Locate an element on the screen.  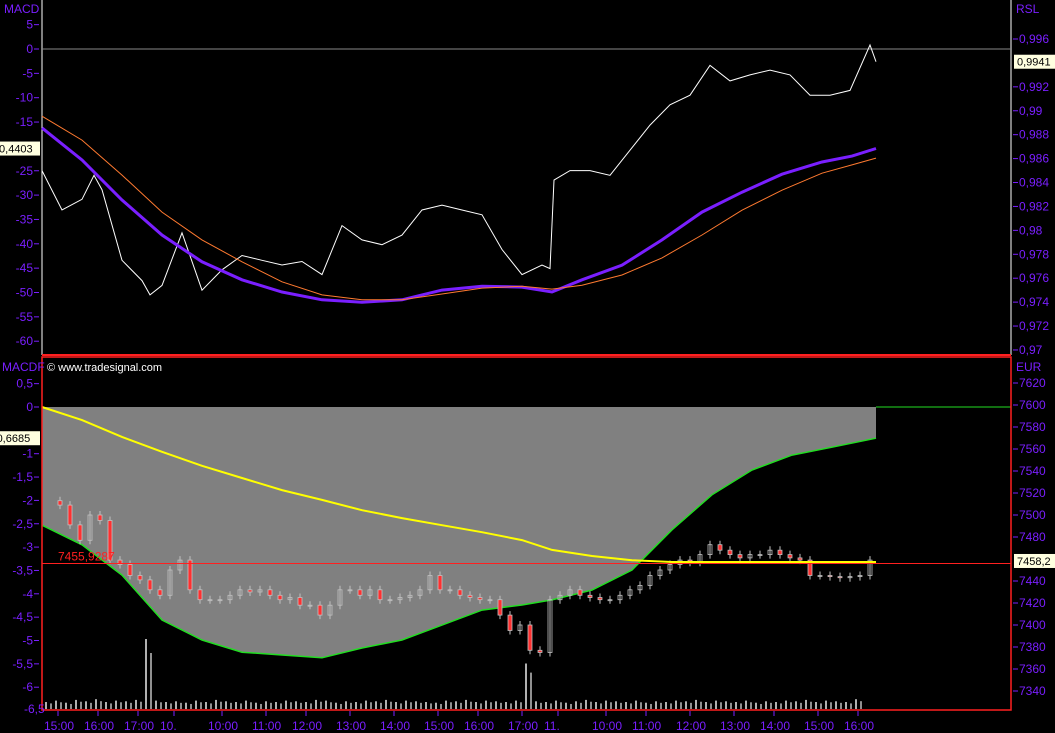
macd-tick-label: -45 is located at coordinates (25, 268).